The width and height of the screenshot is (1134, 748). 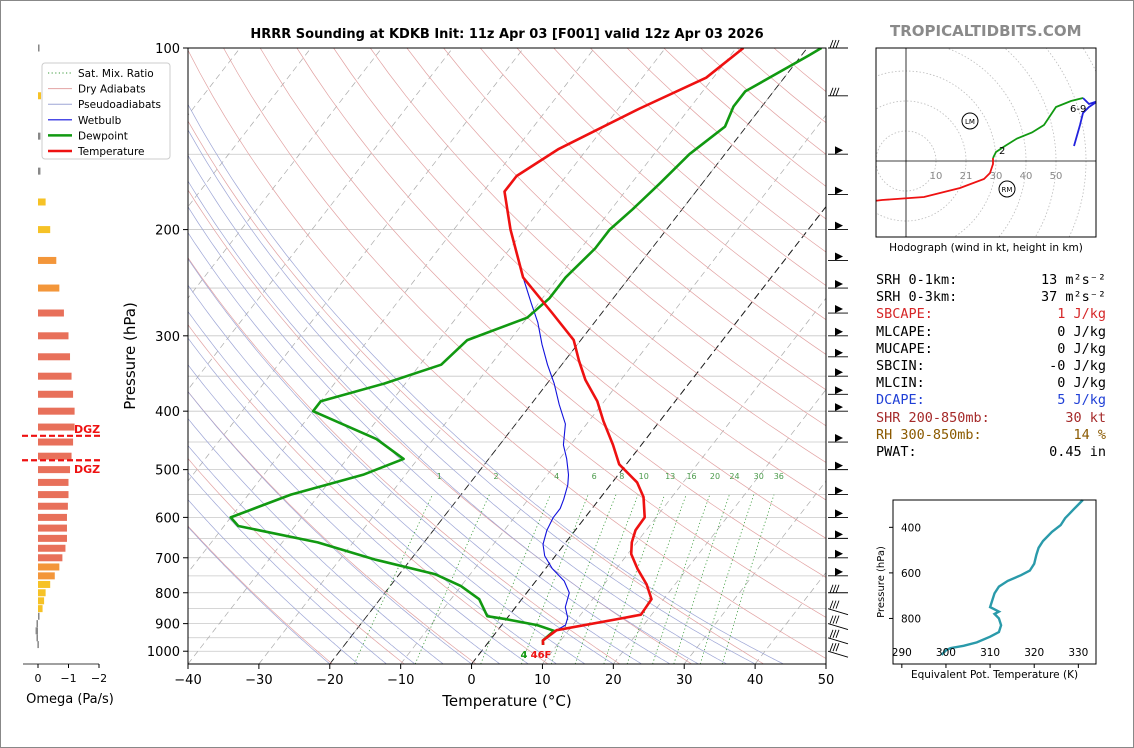 I want to click on legend-entry: Dewpoint, so click(x=103, y=136).